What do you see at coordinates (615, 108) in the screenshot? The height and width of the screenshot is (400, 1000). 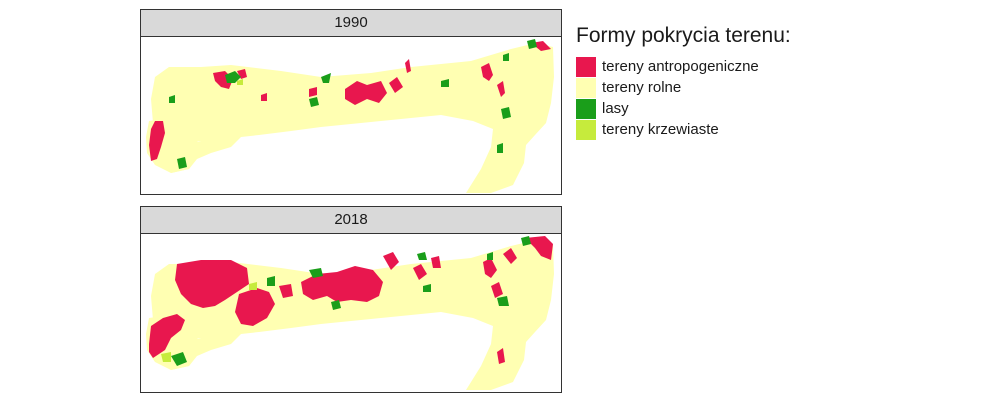 I see `legend-label: lasy` at bounding box center [615, 108].